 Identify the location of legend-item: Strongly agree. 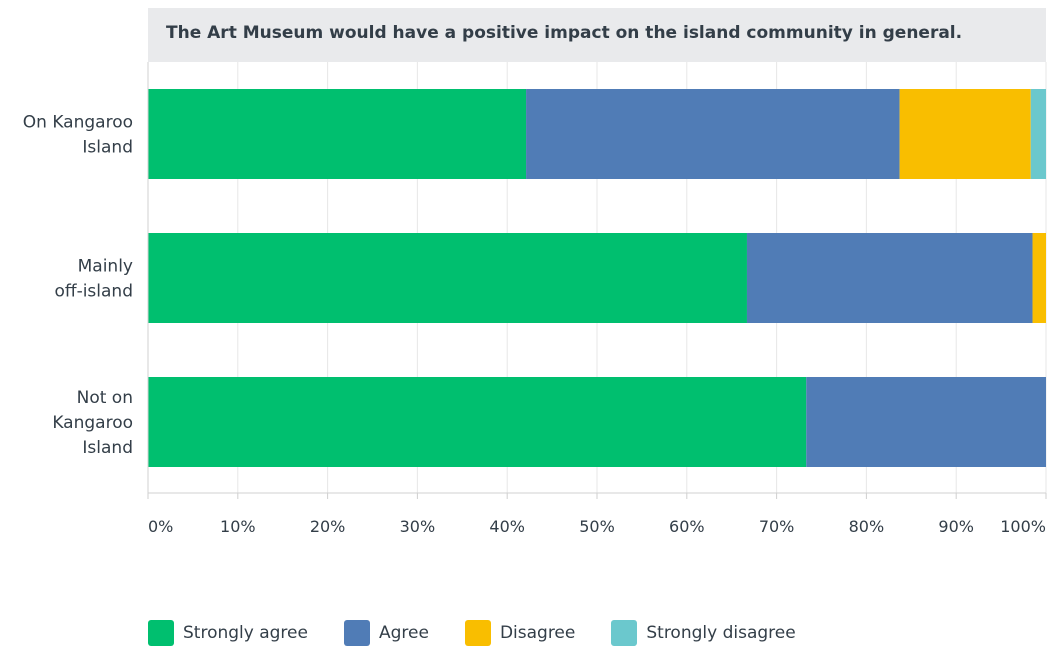
(228, 633).